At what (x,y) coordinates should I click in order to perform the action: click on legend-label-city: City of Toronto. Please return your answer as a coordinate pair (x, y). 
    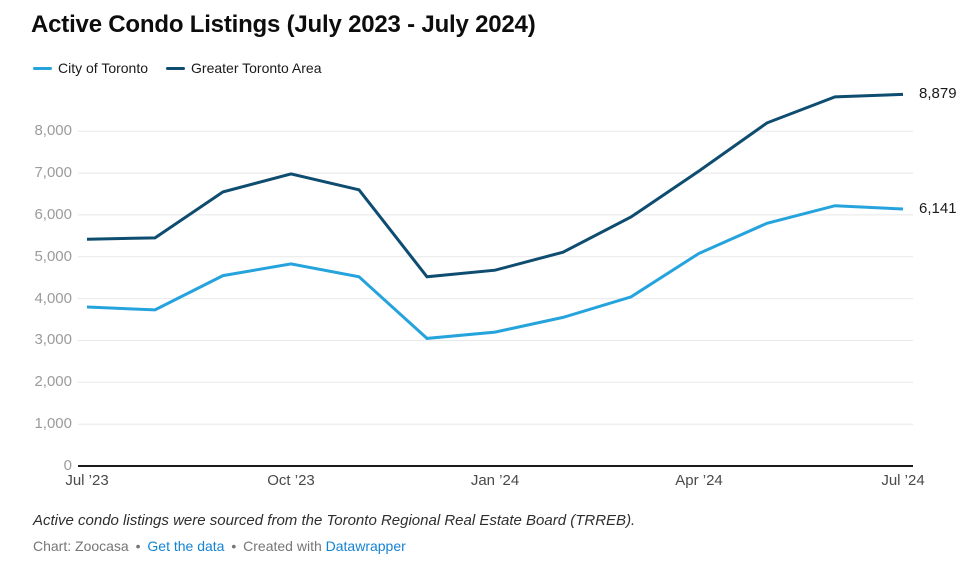
    Looking at the image, I should click on (103, 68).